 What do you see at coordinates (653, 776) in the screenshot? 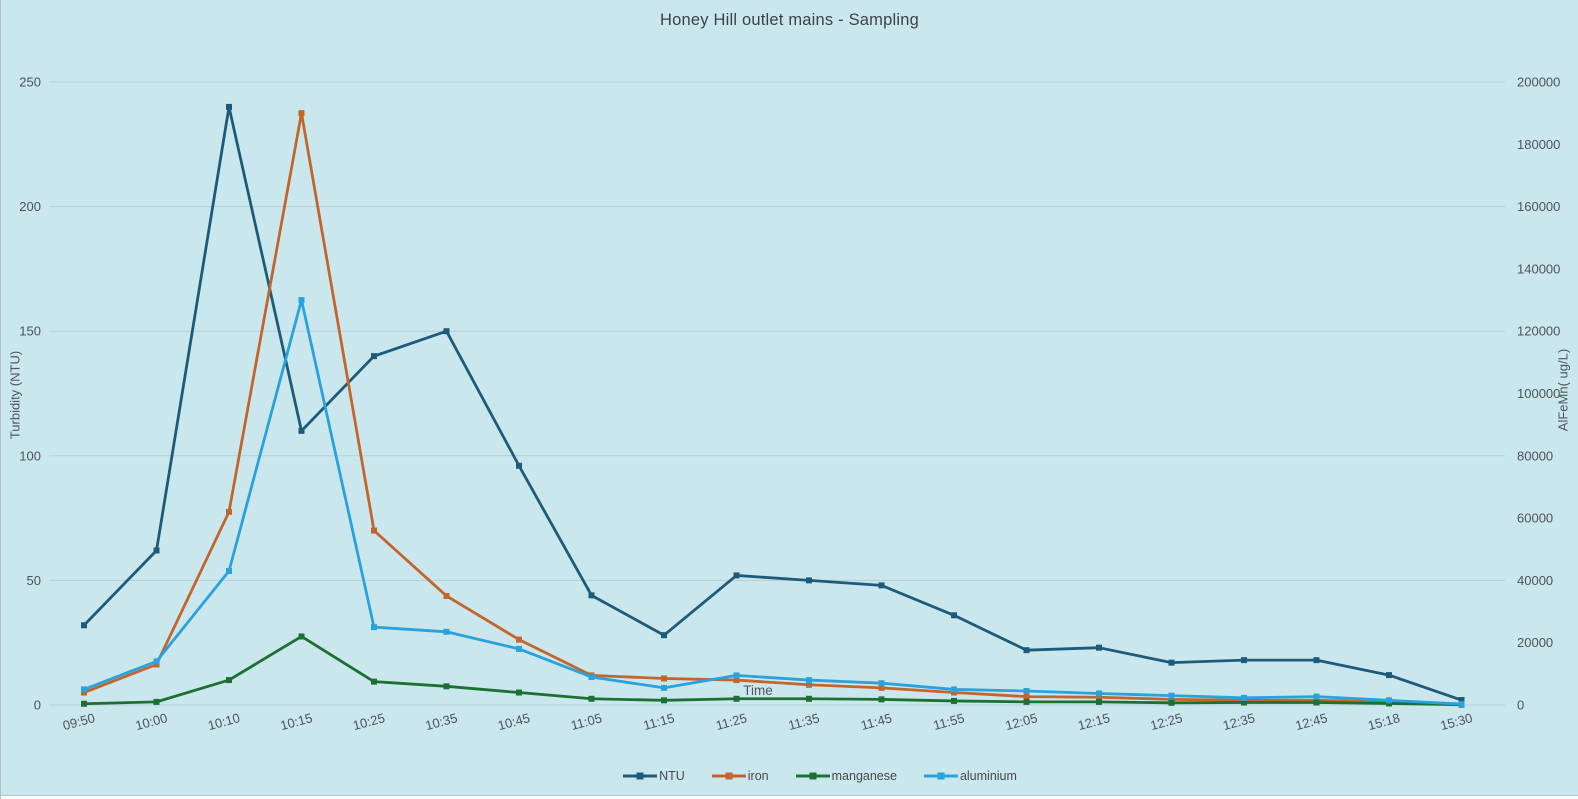
I see `legend-item-NTU: NTU` at bounding box center [653, 776].